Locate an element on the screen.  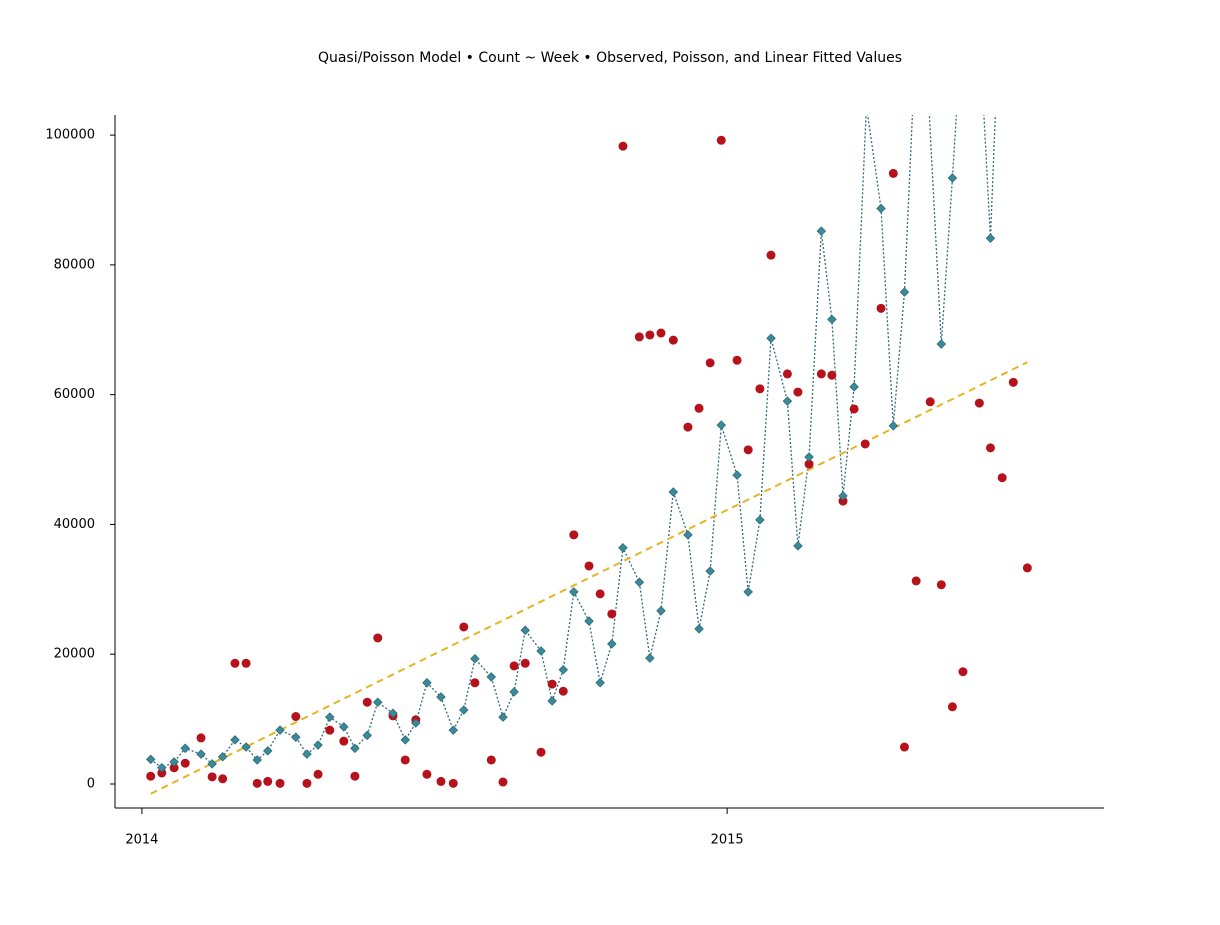
y-tick-label: 40000 is located at coordinates (74, 524).